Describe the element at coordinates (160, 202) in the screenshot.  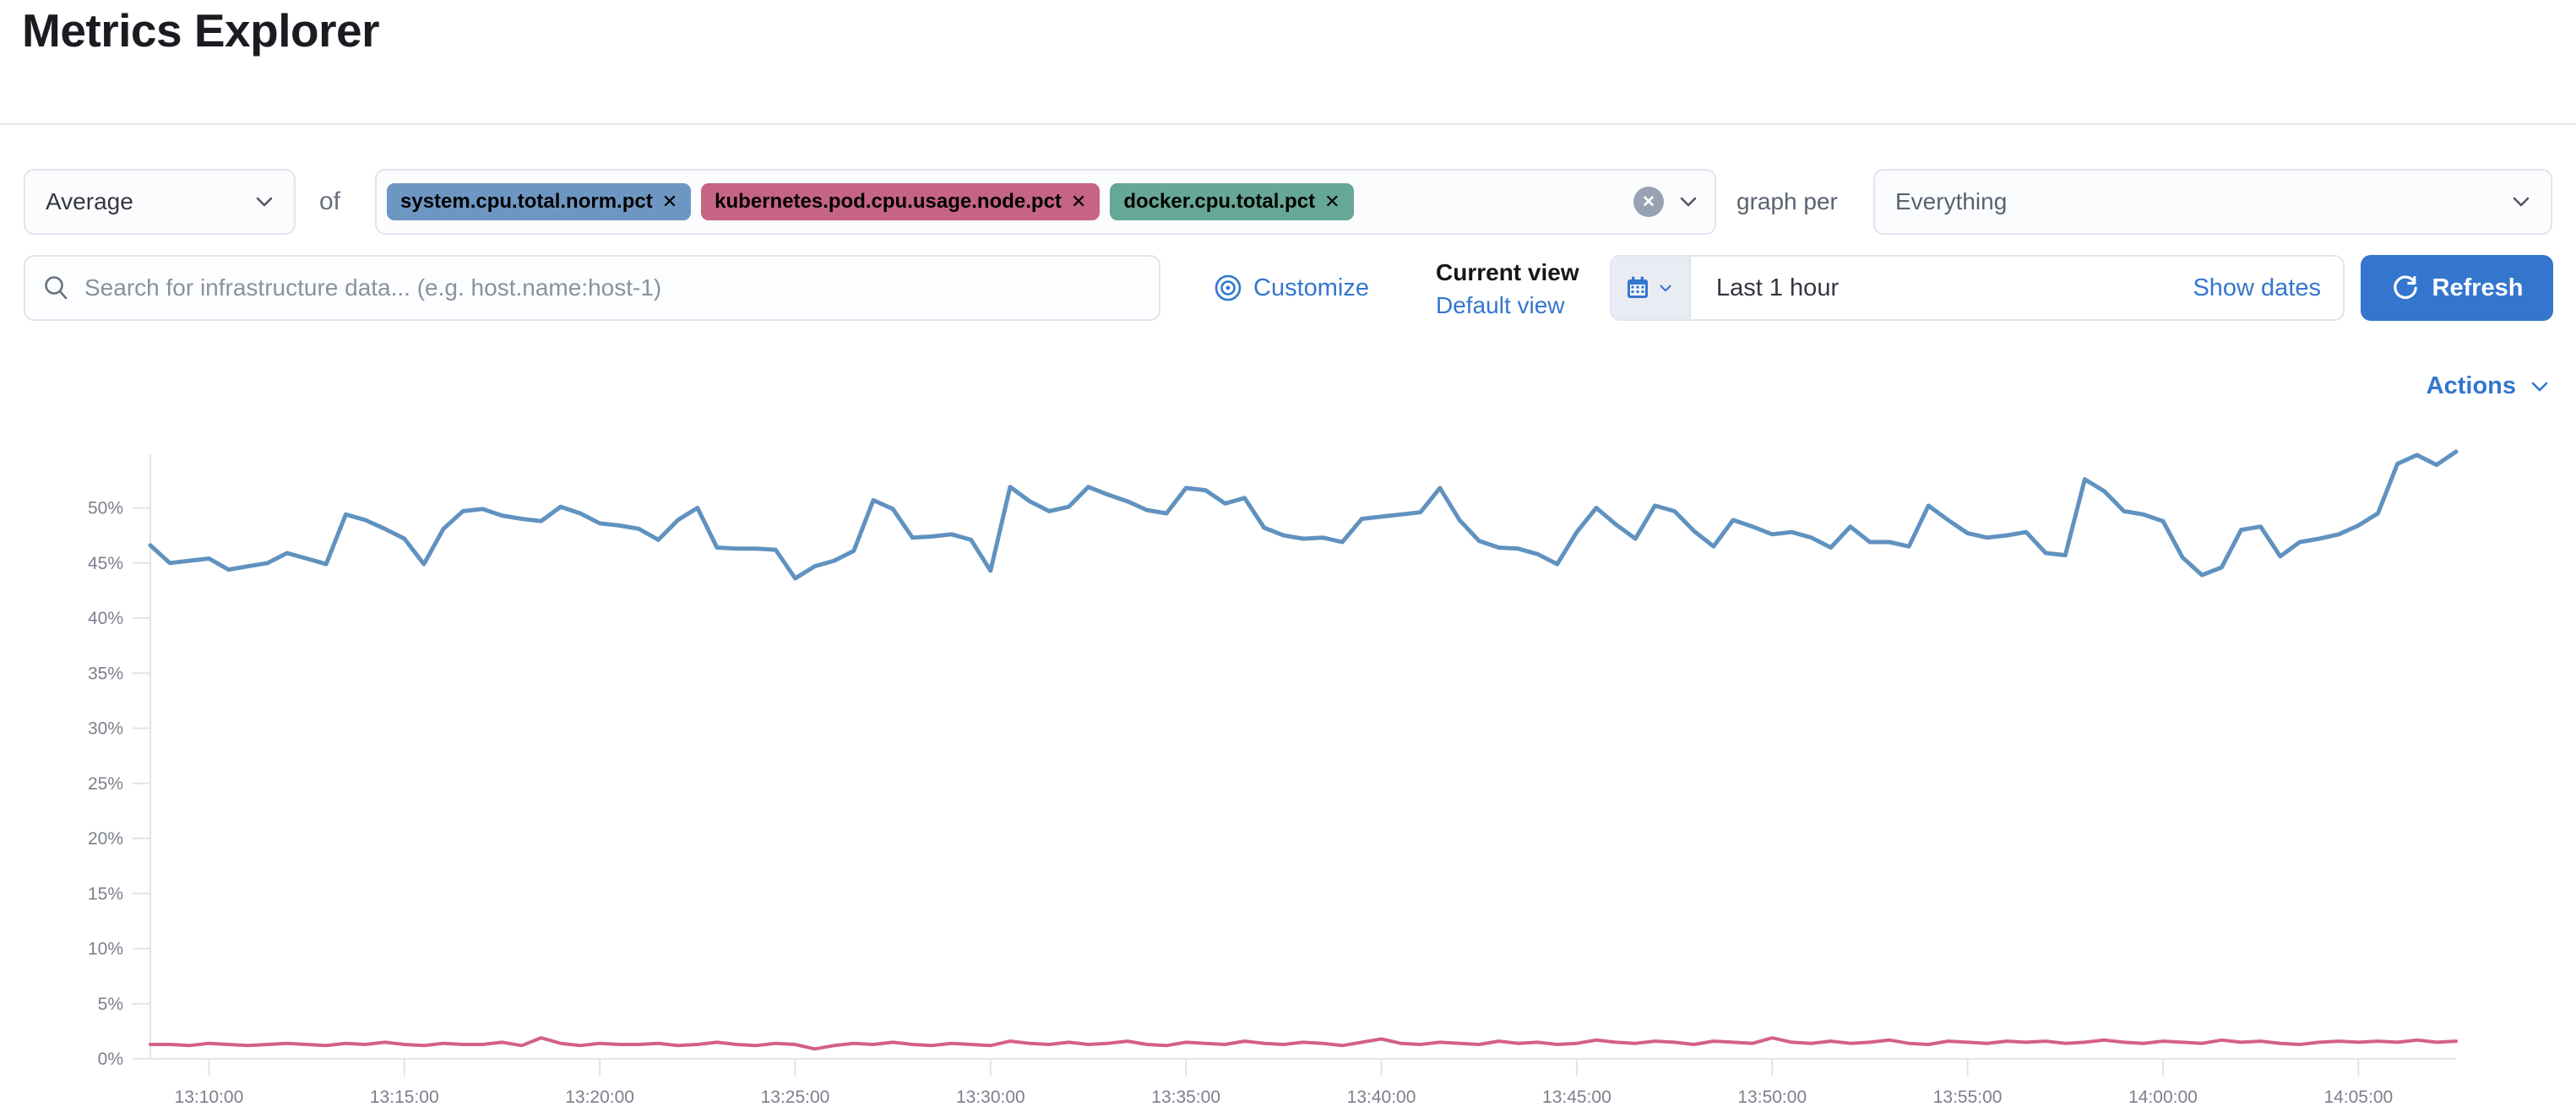
I see `aggregation-select: Average` at that location.